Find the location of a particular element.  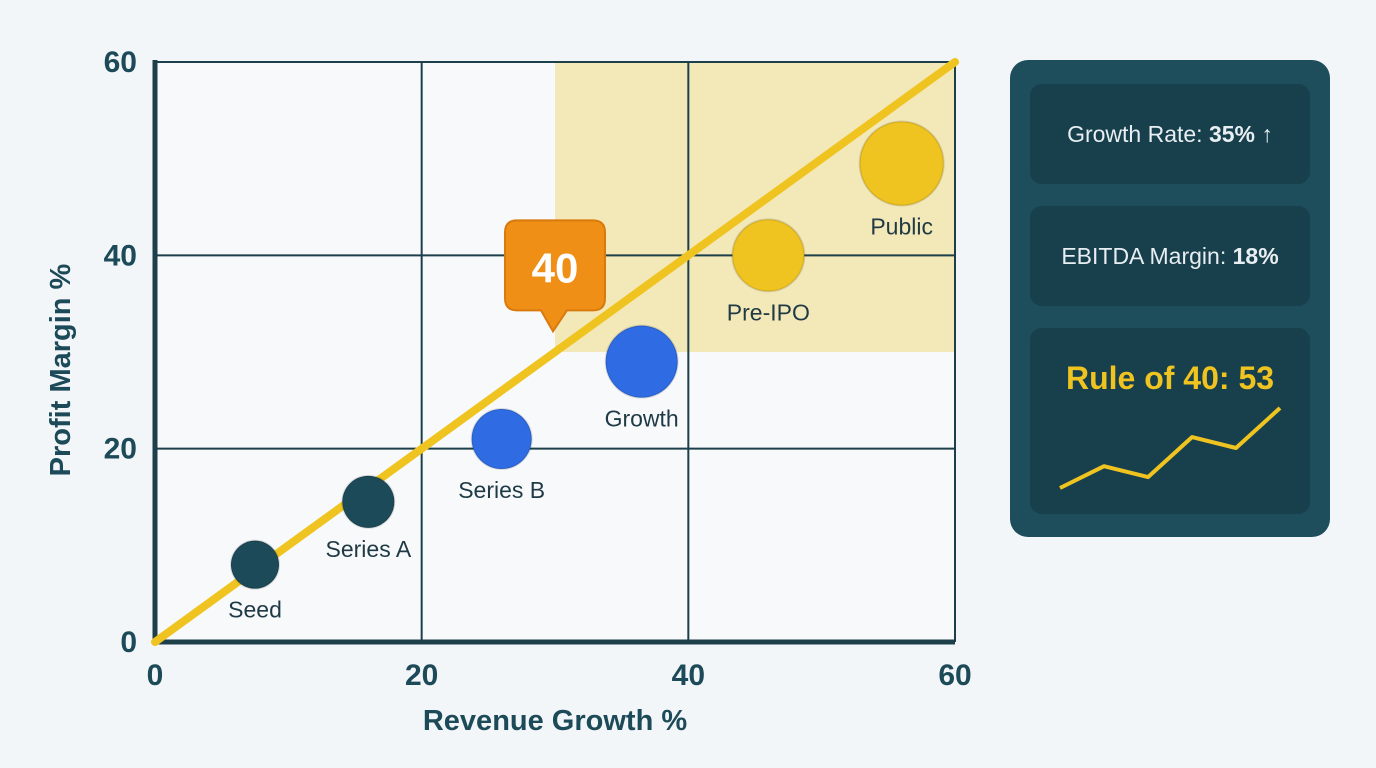

y-tick-label: 20 is located at coordinates (120, 449).